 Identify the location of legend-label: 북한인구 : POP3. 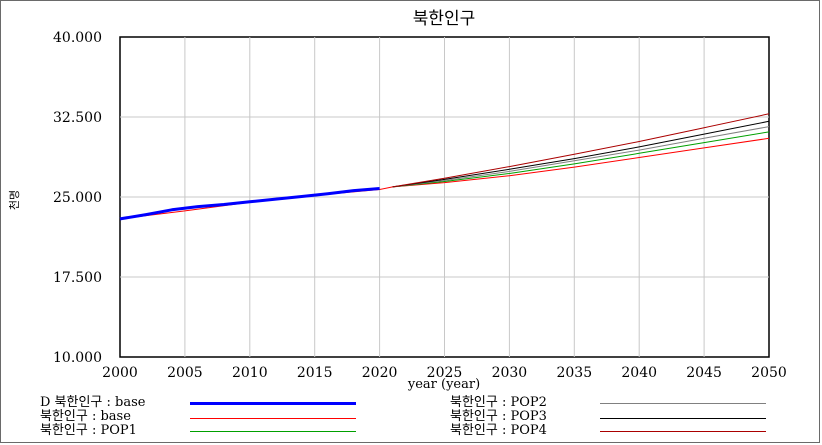
(498, 416).